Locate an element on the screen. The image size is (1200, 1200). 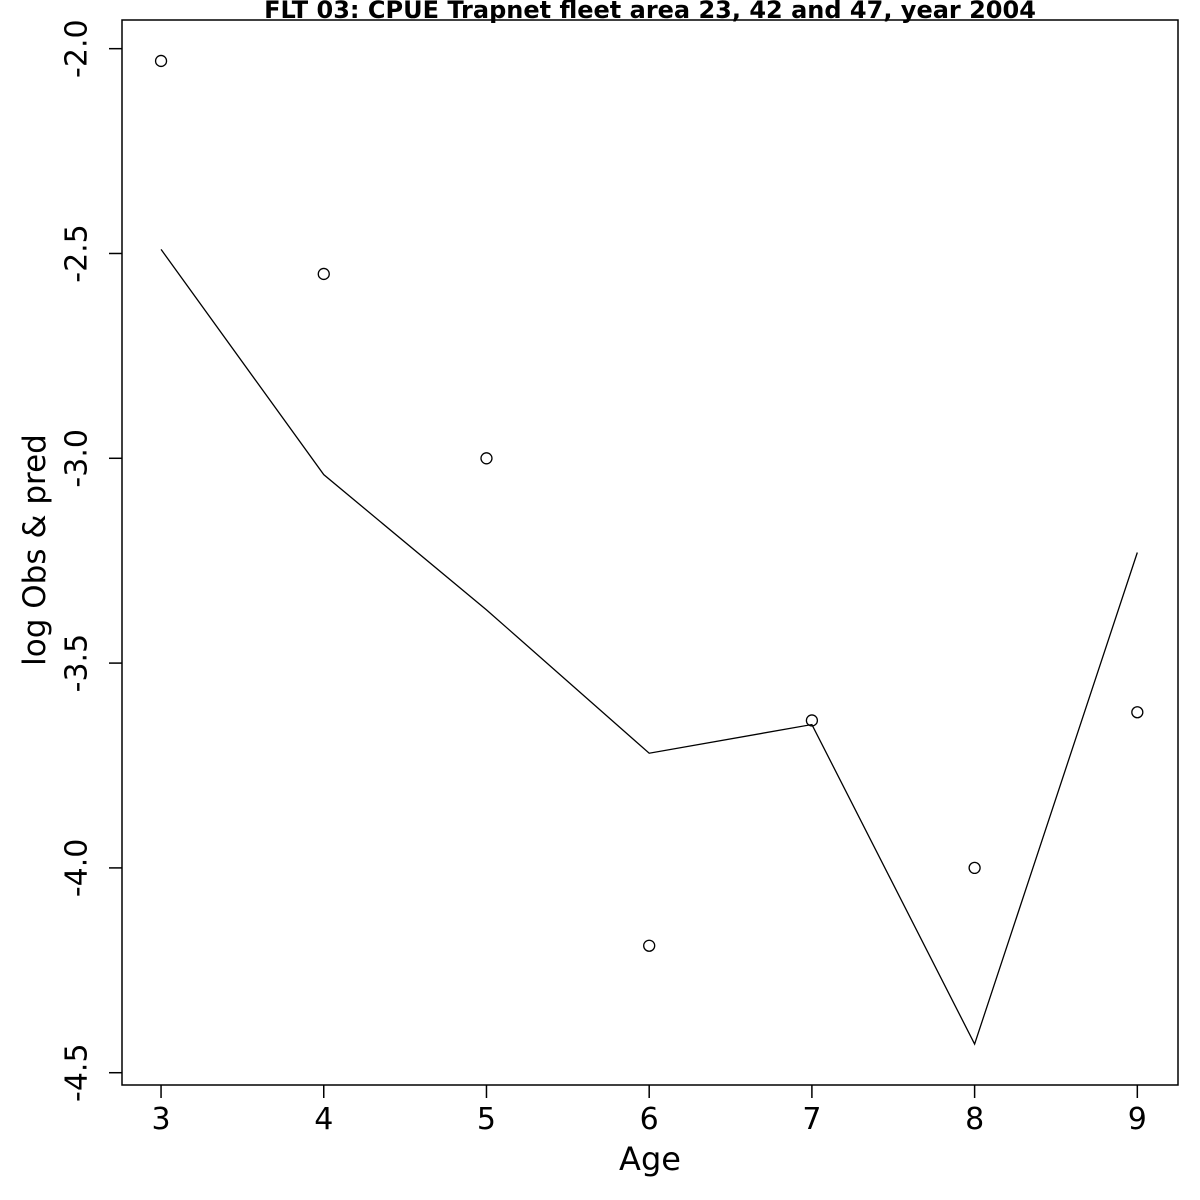
x-tick-label: 4 is located at coordinates (323, 1119).